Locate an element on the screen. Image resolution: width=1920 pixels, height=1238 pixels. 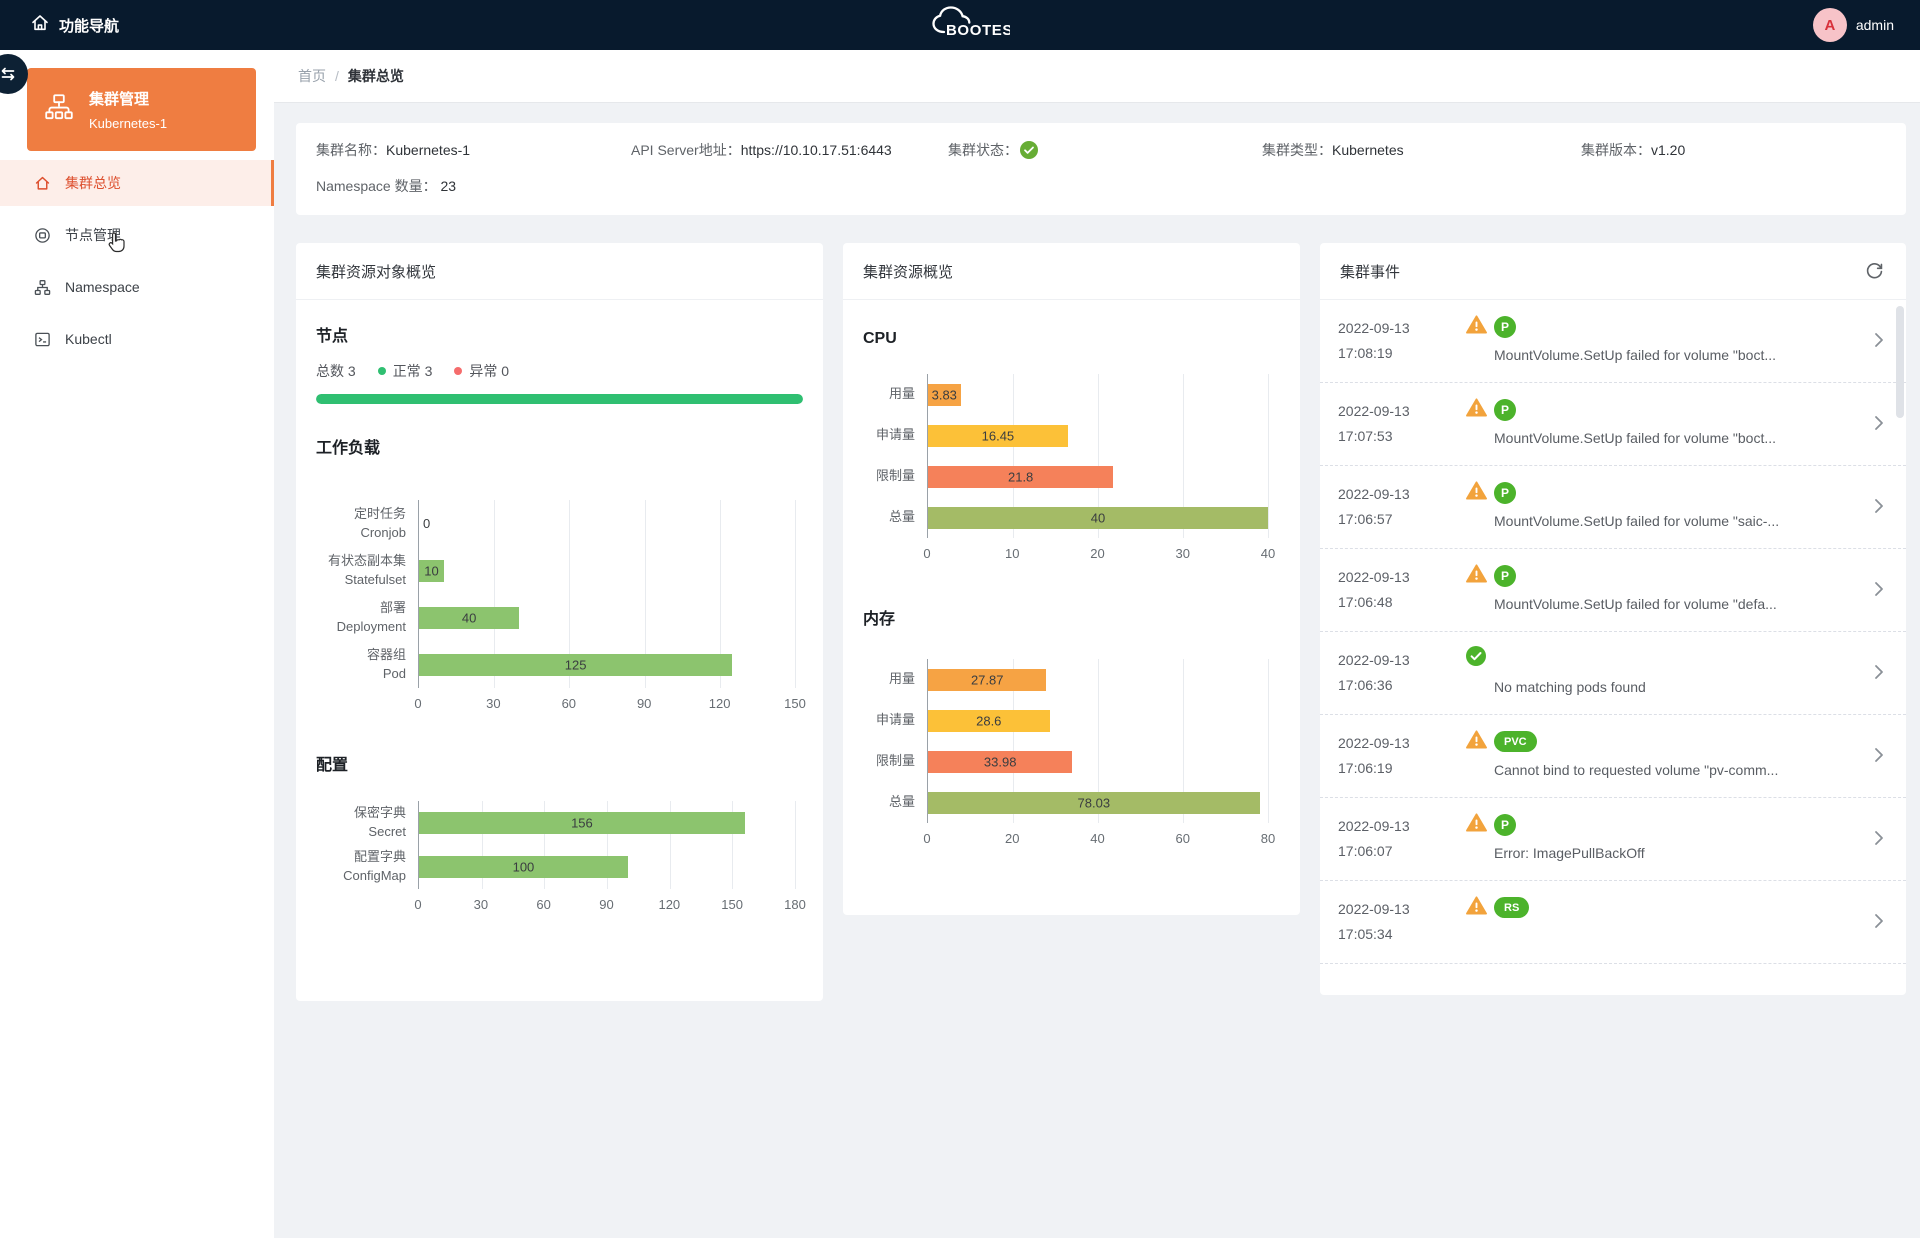
info-field: 集群类型： Kubernetes is located at coordinates (1421, 150).